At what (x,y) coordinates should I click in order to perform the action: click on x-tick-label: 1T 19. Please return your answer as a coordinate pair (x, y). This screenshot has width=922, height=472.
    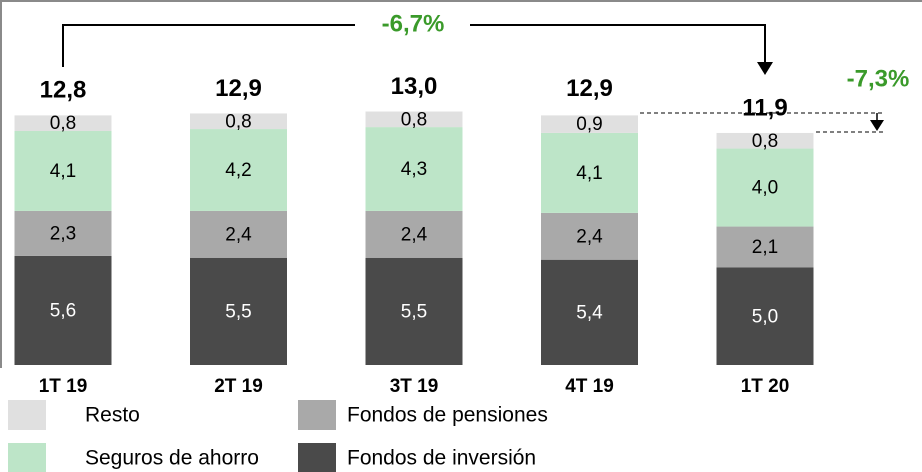
    Looking at the image, I should click on (63, 386).